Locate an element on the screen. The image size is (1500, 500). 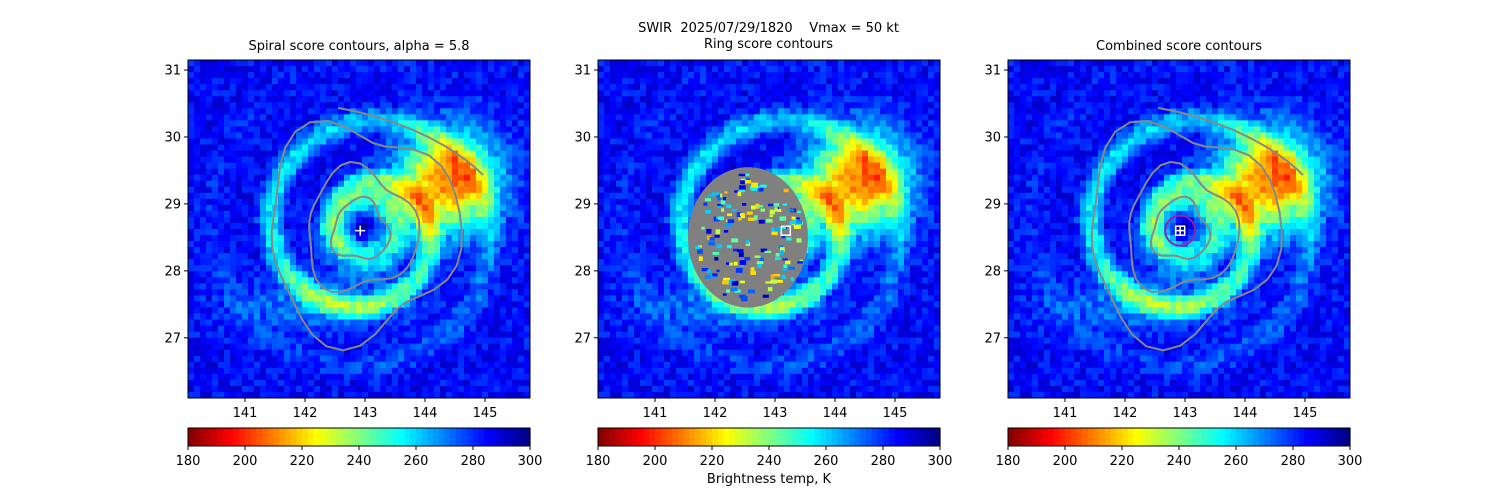
colorbar-tick-label: 280 is located at coordinates (473, 461).